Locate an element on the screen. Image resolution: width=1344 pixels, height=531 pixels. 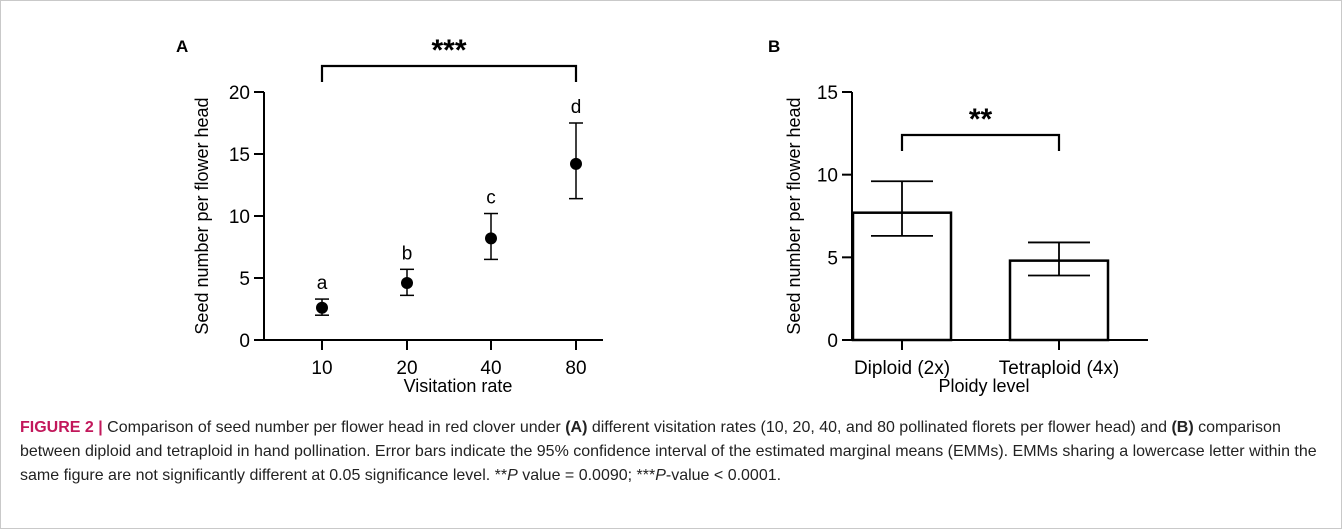
panel-a-x-ticks: 10 20 40 80 is located at coordinates (449, 359).